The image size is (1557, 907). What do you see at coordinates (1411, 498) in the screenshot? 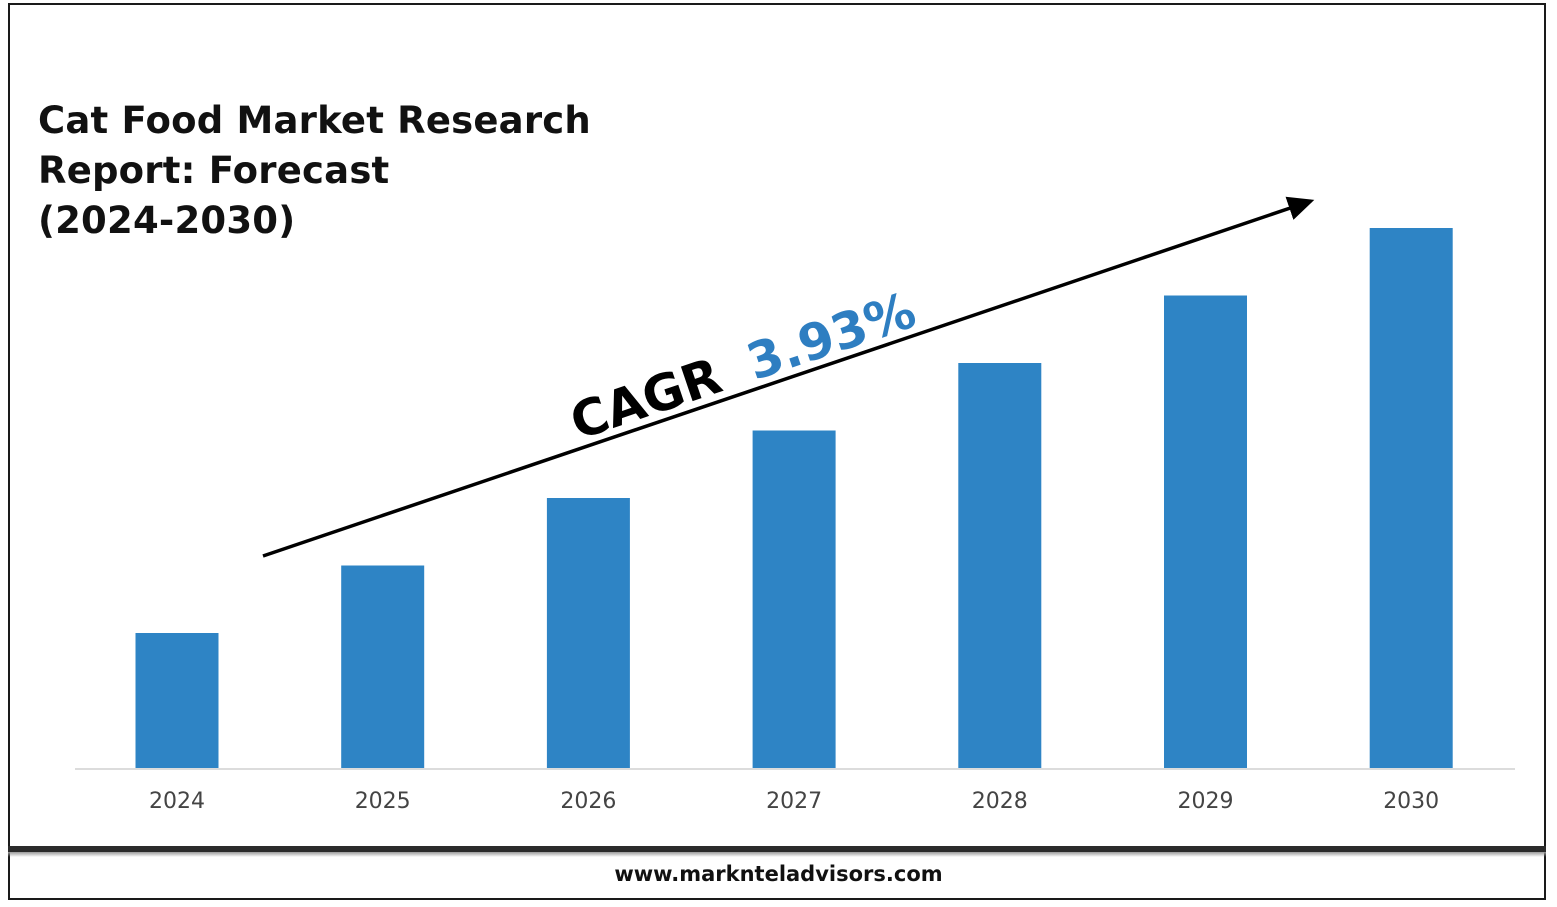
I see `bar-2030` at bounding box center [1411, 498].